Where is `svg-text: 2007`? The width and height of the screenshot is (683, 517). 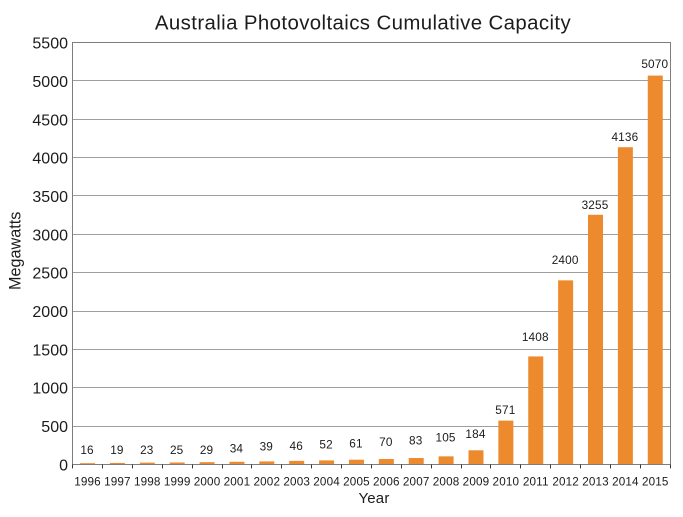 svg-text: 2007 is located at coordinates (416, 482).